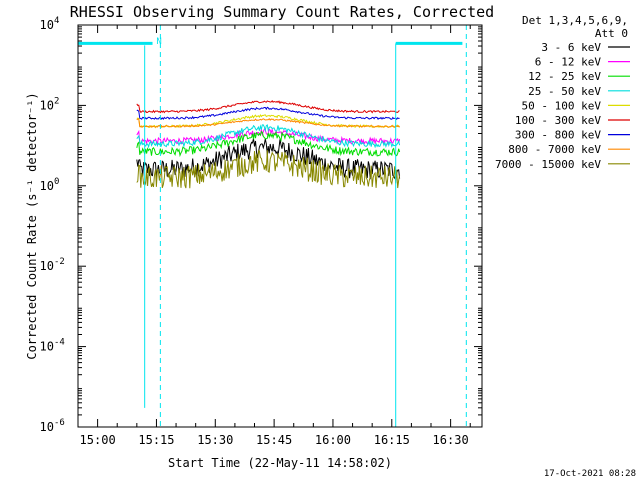 The width and height of the screenshot is (640, 480). What do you see at coordinates (558, 120) in the screenshot?
I see `legend-label-5: 100 - 300 keV` at bounding box center [558, 120].